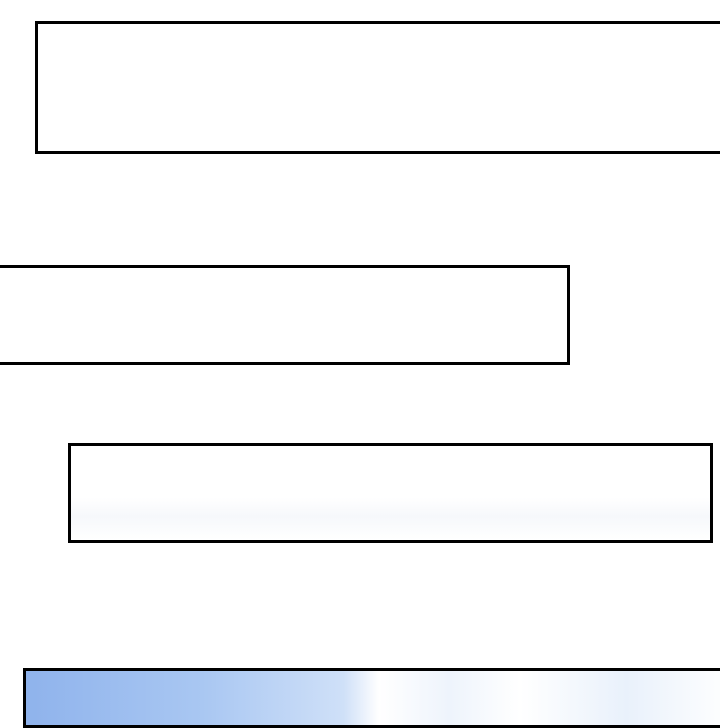 The width and height of the screenshot is (720, 728). Describe the element at coordinates (371, 698) in the screenshot. I see `comic-panel-sky` at that location.